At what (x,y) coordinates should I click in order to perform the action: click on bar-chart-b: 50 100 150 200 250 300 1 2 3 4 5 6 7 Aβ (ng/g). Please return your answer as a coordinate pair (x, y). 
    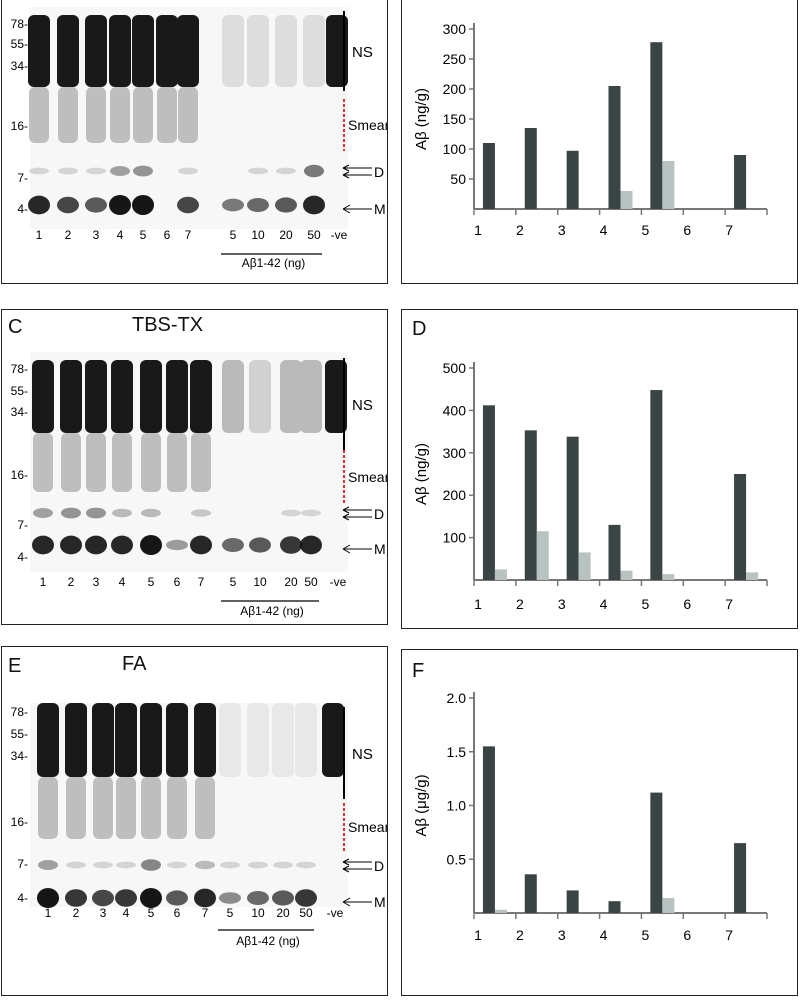
    Looking at the image, I should click on (590, 129).